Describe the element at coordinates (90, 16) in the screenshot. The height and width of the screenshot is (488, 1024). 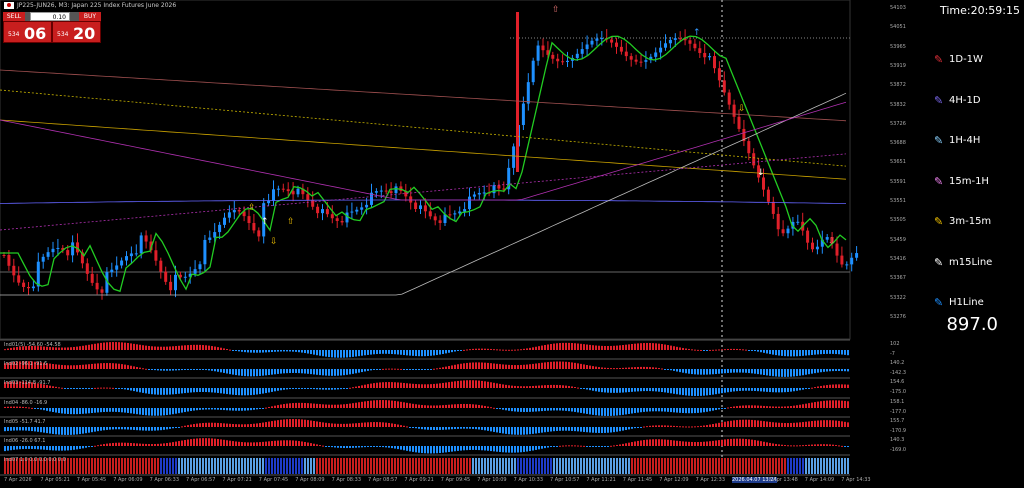
I see `buy-label: BUY` at that location.